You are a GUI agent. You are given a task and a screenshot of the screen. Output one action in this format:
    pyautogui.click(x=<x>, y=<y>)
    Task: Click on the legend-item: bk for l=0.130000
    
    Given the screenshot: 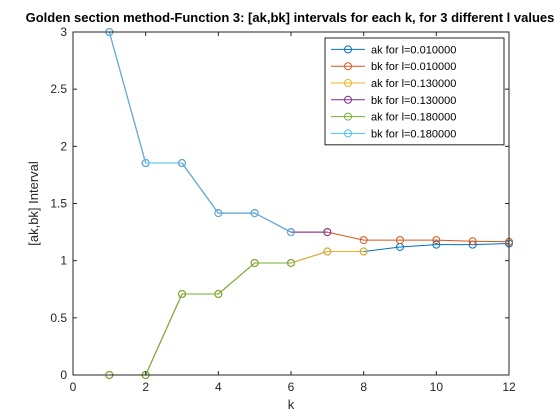 What is the action you would take?
    pyautogui.click(x=393, y=101)
    